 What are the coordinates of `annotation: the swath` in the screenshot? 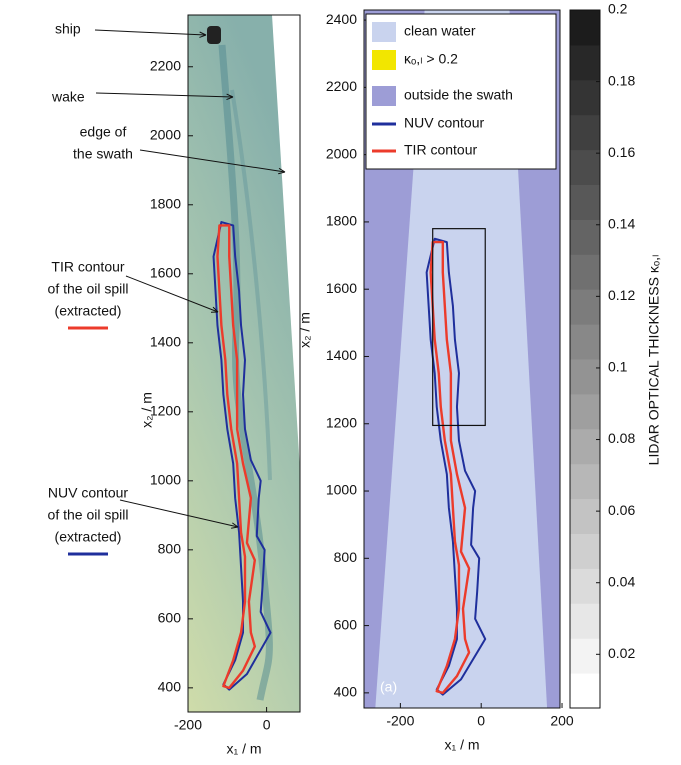 It's located at (103, 154).